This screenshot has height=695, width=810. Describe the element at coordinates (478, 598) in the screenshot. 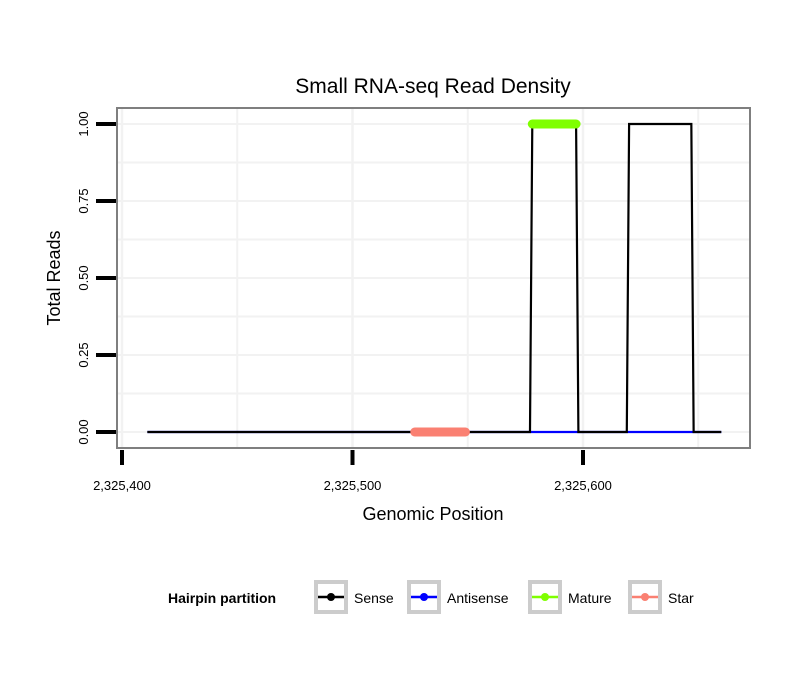

I see `legend-label-antisense: Antisense` at that location.